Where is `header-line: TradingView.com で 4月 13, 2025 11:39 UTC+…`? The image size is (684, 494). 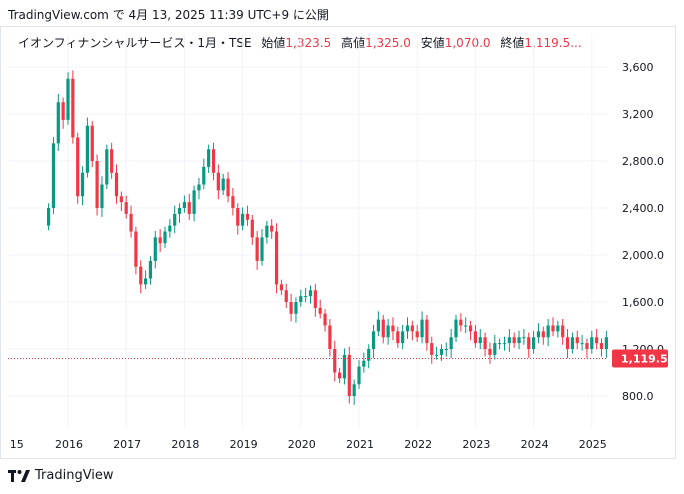 header-line: TradingView.com で 4月 13, 2025 11:39 UTC+… is located at coordinates (168, 14).